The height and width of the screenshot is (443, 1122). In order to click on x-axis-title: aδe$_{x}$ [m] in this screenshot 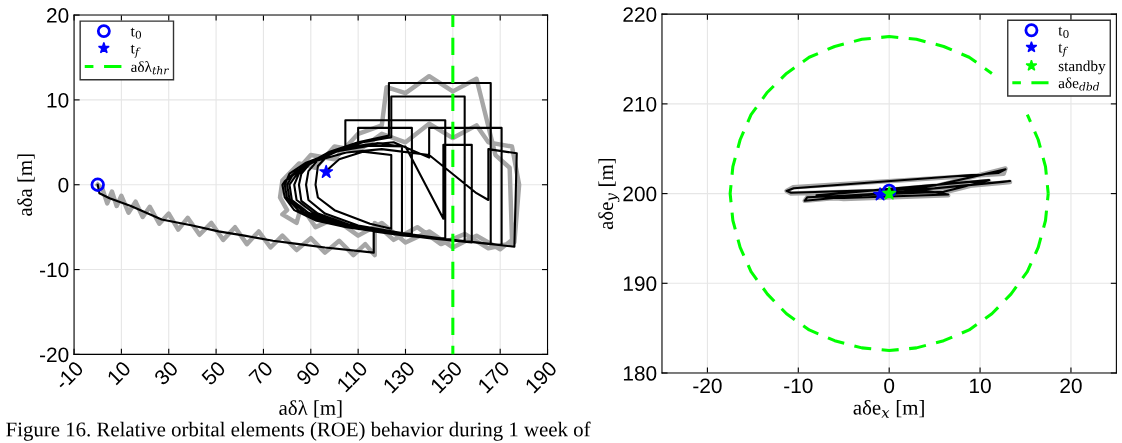, I will do `click(888, 408)`.